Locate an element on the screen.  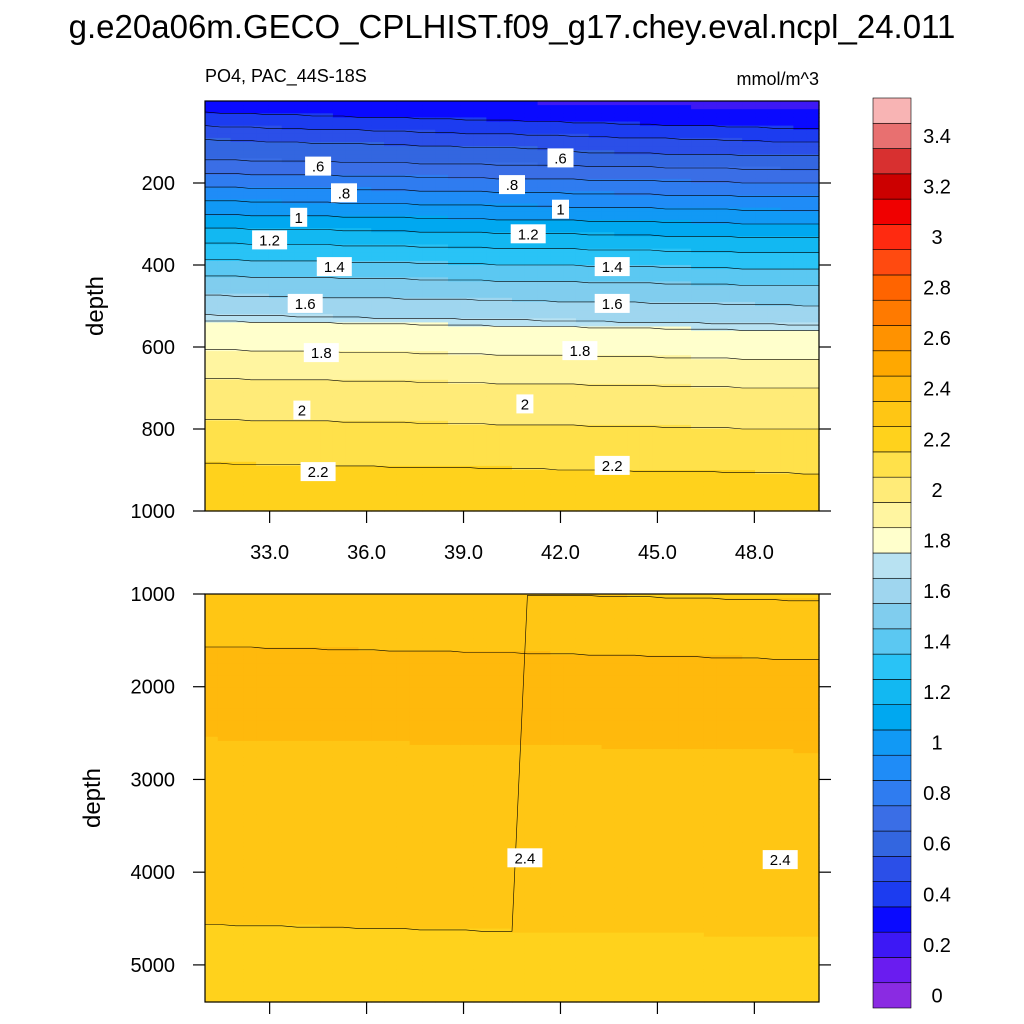
contour-label: 1.6 is located at coordinates (305, 304).